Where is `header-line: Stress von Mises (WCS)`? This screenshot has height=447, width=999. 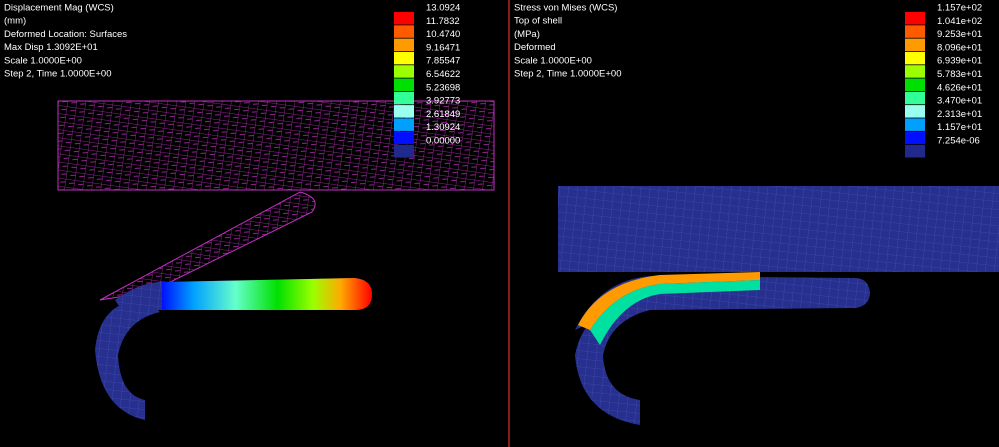
header-line: Stress von Mises (WCS) is located at coordinates (565, 8).